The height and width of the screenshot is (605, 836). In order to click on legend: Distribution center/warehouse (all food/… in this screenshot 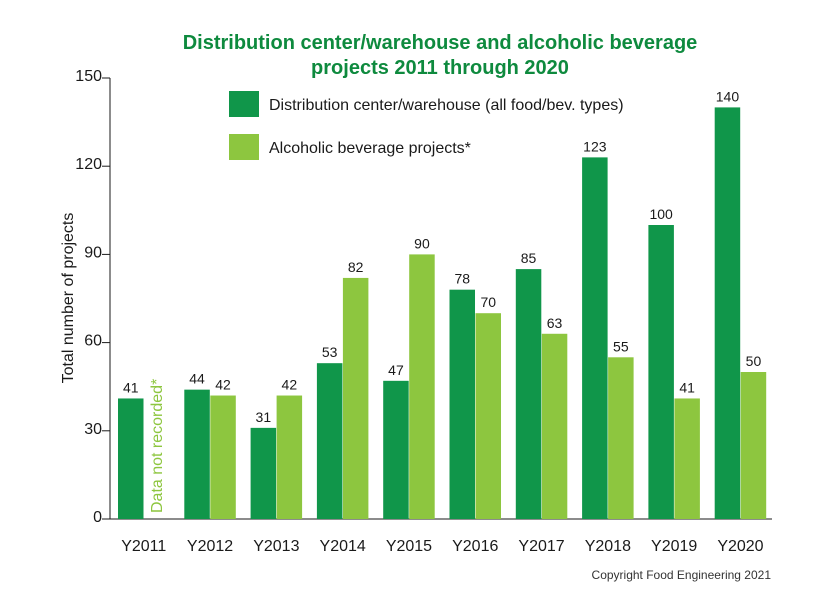, I will do `click(426, 125)`.